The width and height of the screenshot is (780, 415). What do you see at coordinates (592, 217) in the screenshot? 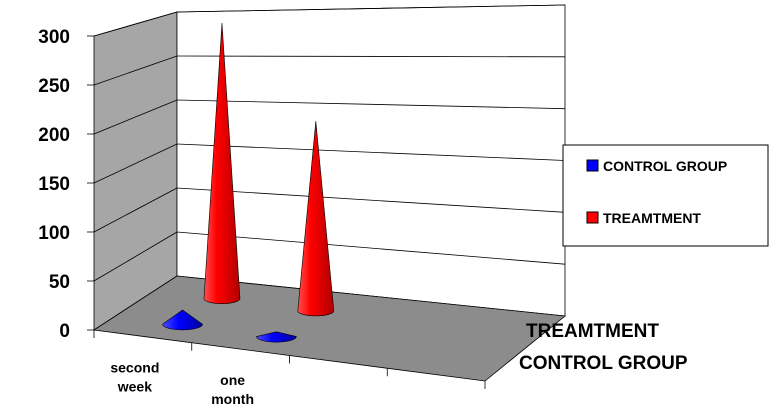
I see `legend-swatch-treatment` at bounding box center [592, 217].